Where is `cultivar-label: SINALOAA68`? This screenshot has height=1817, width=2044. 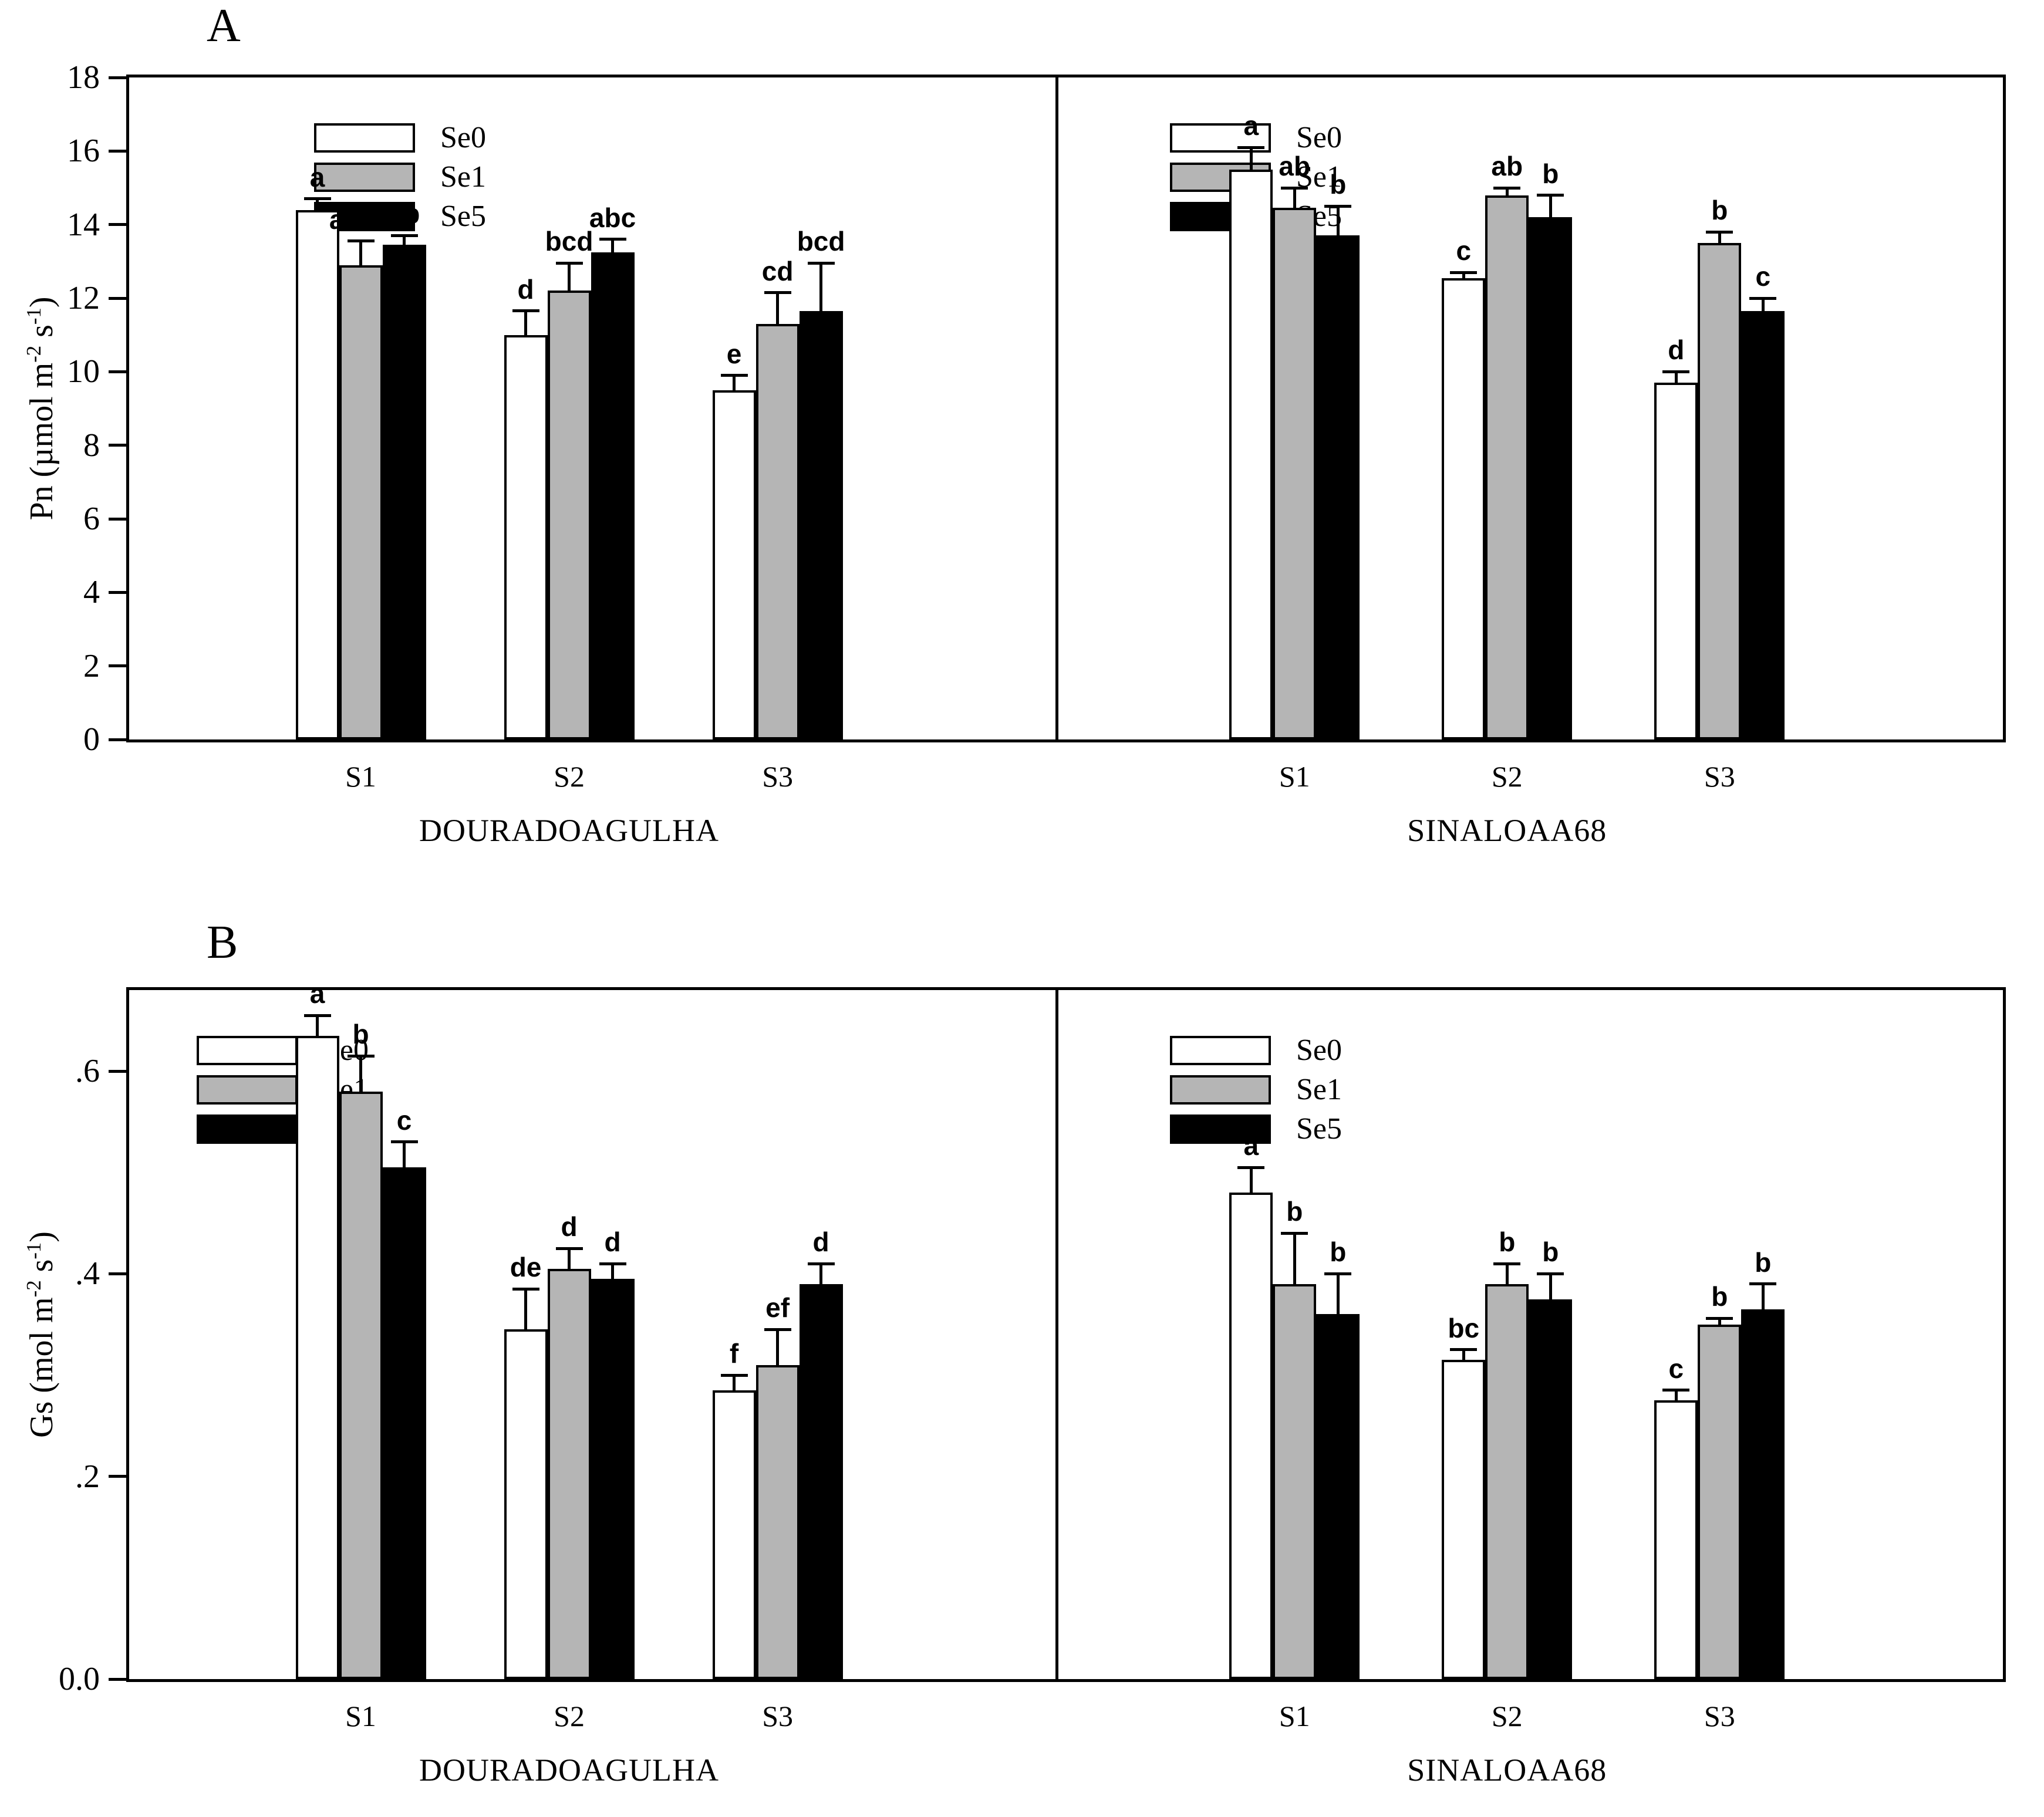 cultivar-label: SINALOAA68 is located at coordinates (1507, 830).